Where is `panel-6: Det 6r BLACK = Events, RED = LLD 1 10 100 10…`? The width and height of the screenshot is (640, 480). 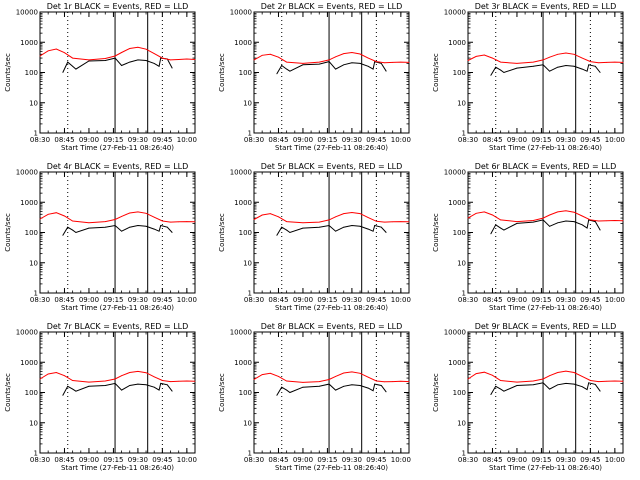 panel-6: Det 6r BLACK = Events, RED = LLD 1 10 100 10… is located at coordinates (528, 237).